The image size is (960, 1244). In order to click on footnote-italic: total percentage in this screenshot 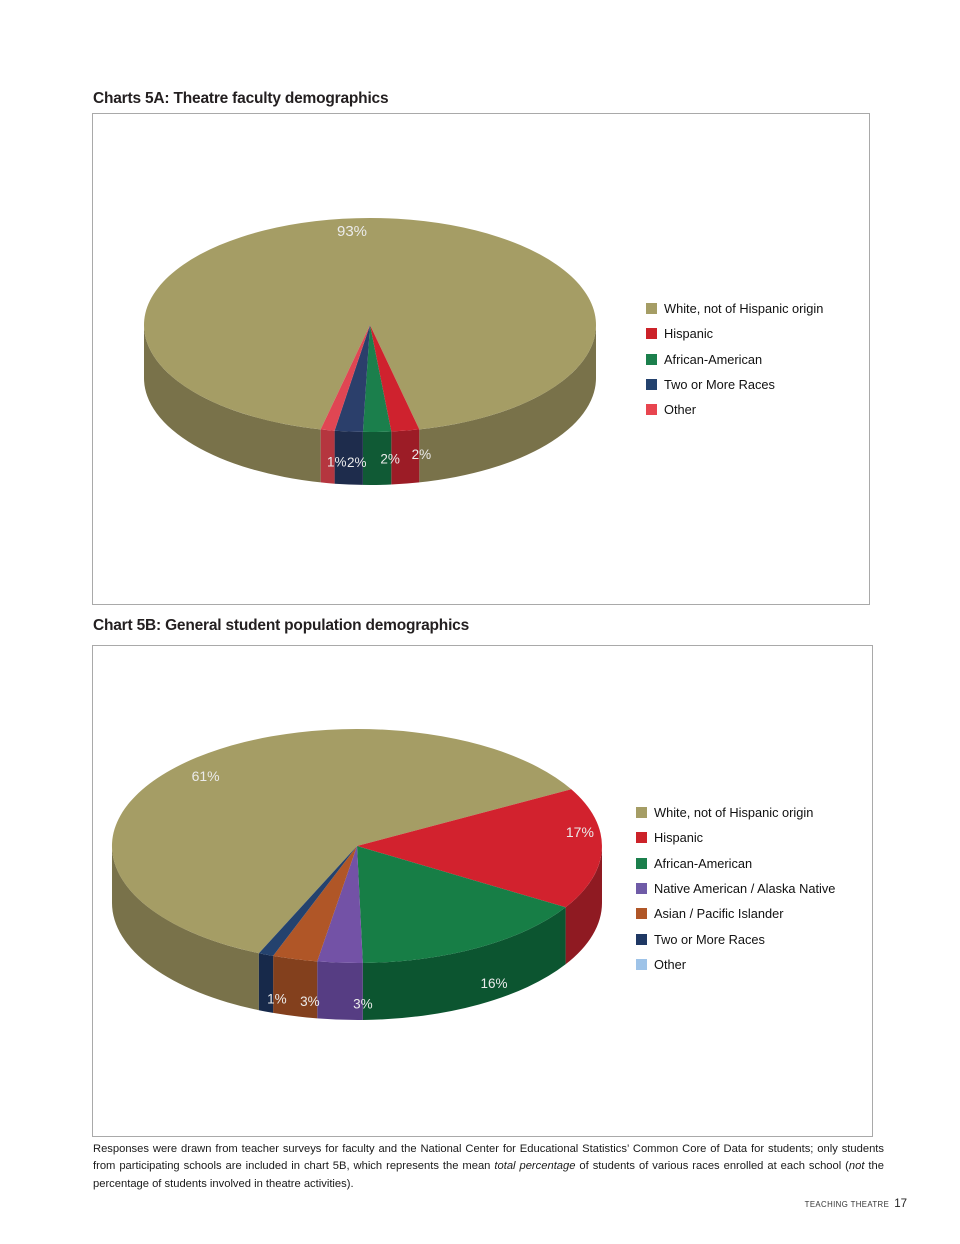, I will do `click(535, 1166)`.